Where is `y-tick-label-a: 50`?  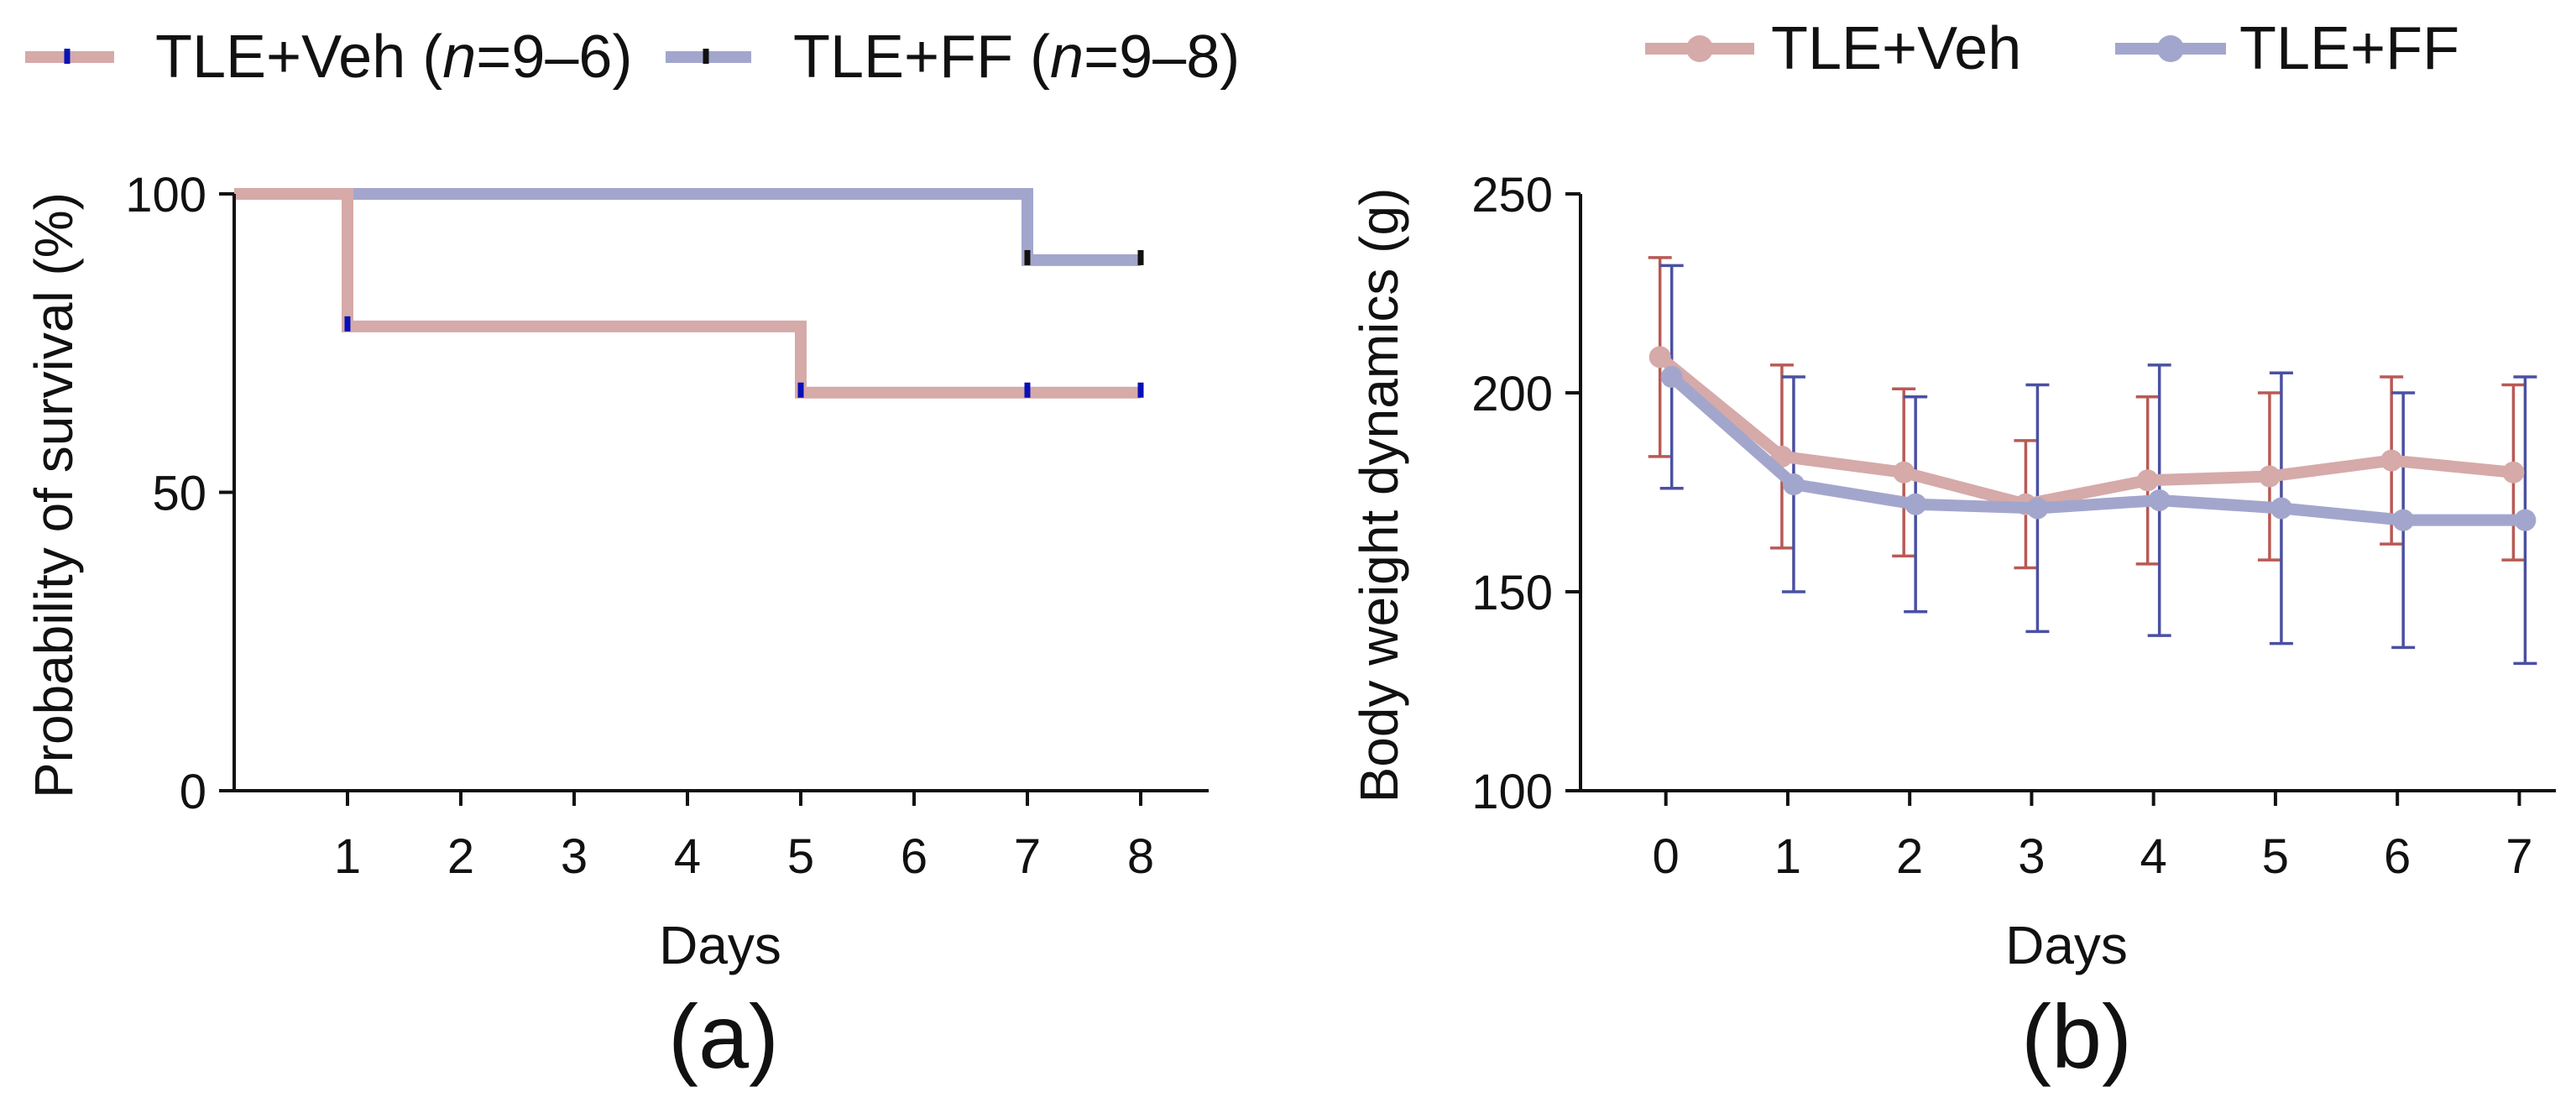
y-tick-label-a: 50 is located at coordinates (179, 494).